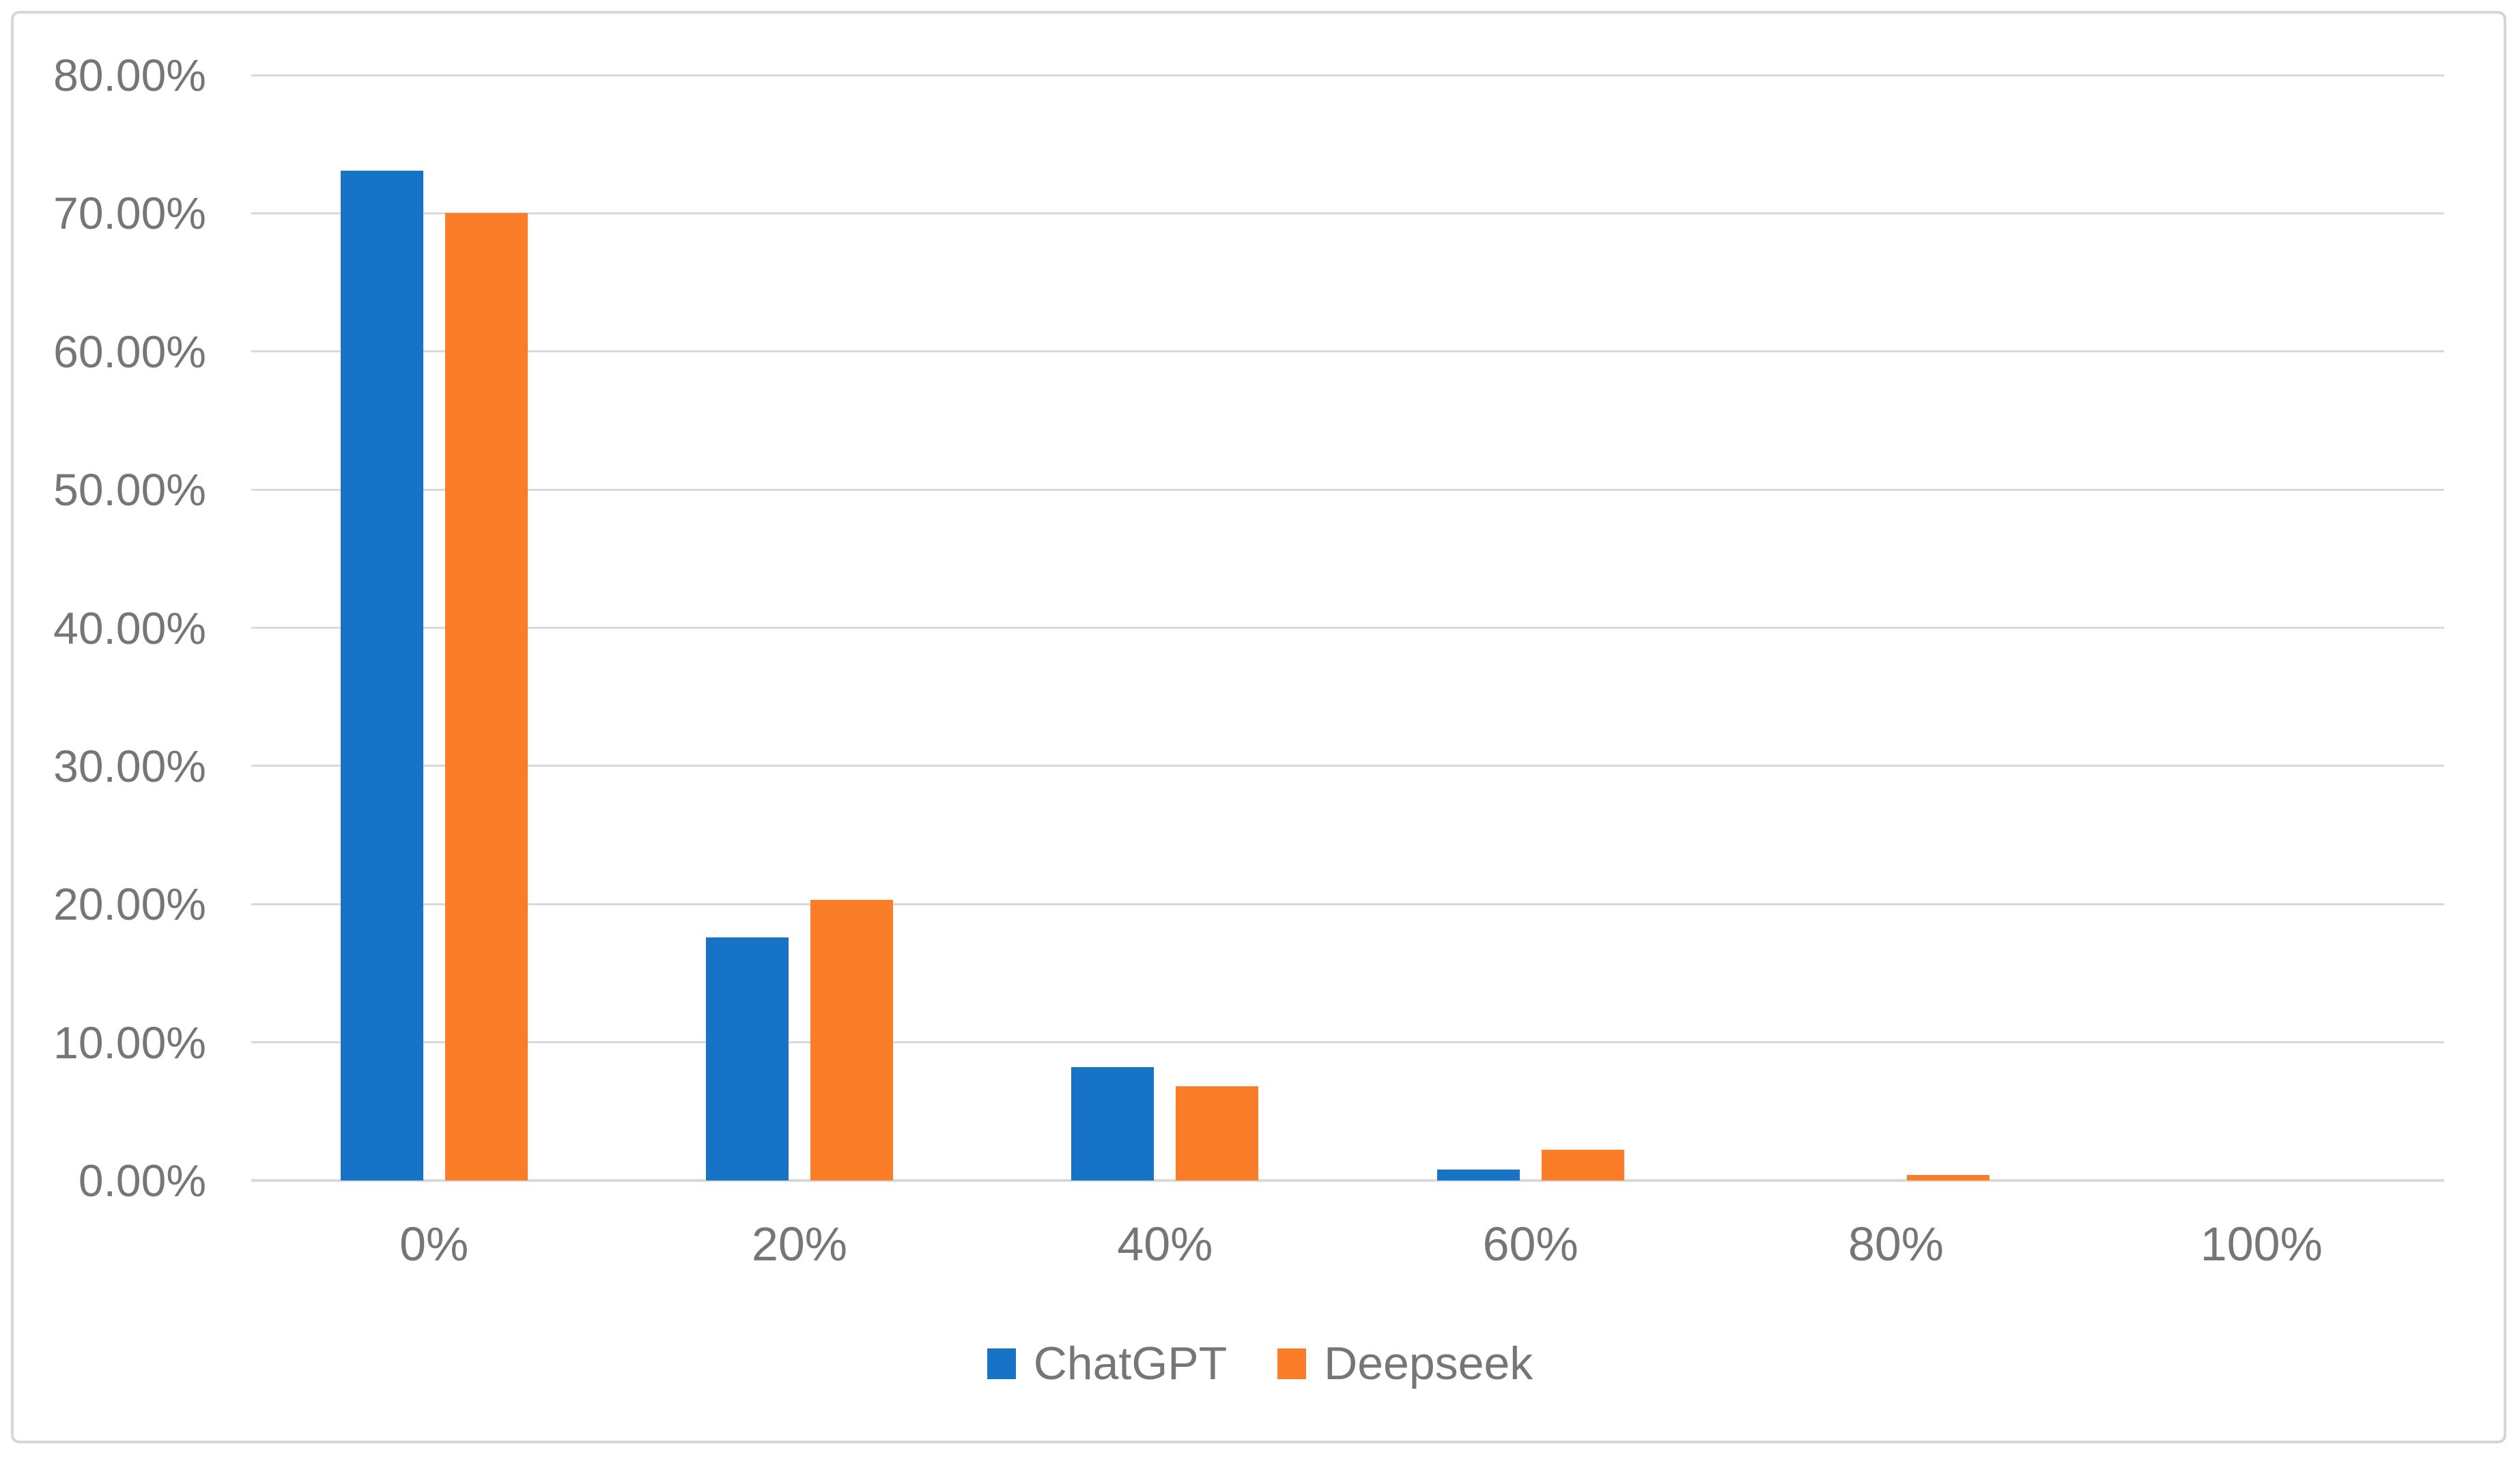  I want to click on y-axis-tick-label: 40.00%, so click(129, 627).